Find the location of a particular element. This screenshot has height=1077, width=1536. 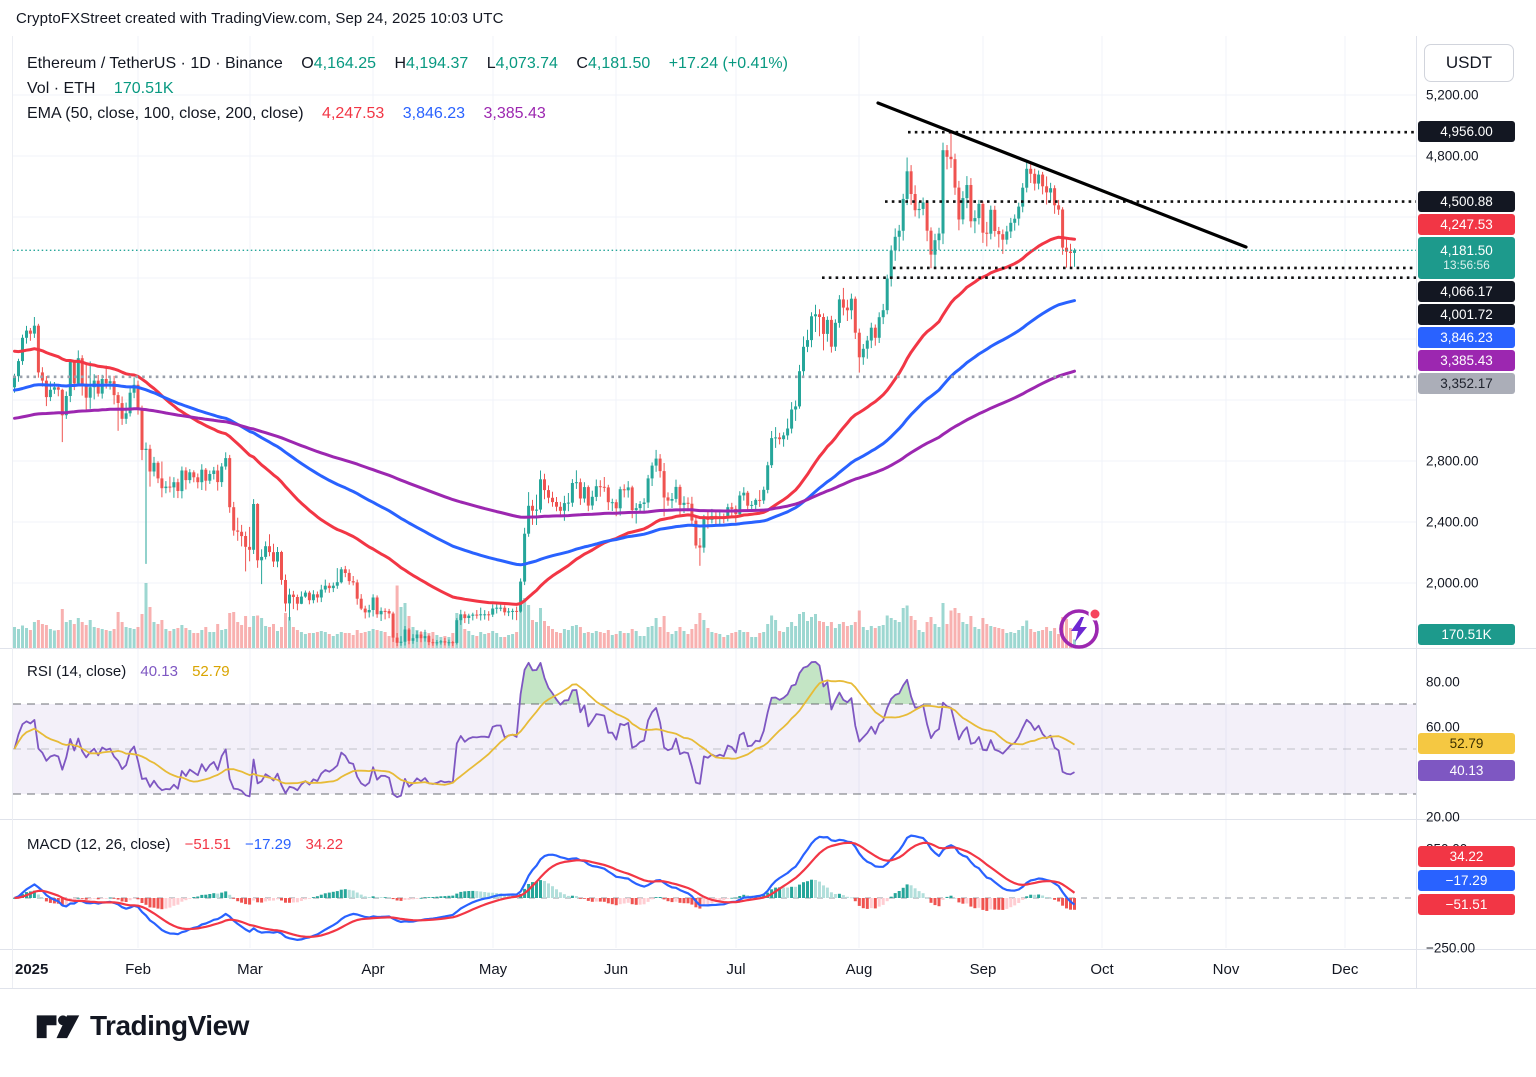

tradingview-logo: TradingView is located at coordinates (142, 1026).